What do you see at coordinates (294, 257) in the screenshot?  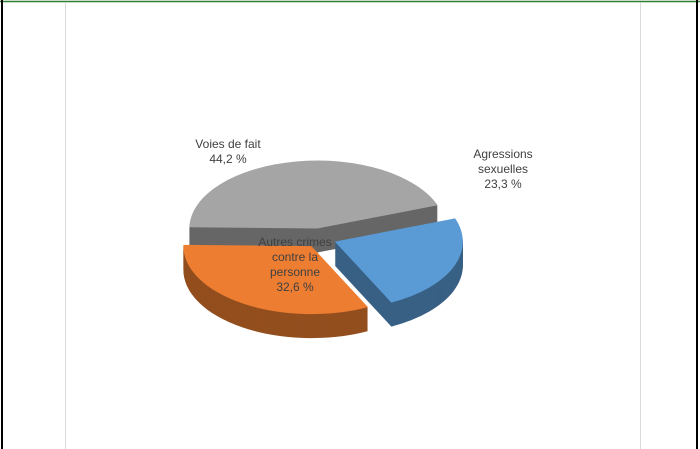 I see `category-label: Autres crimes contre la personne` at bounding box center [294, 257].